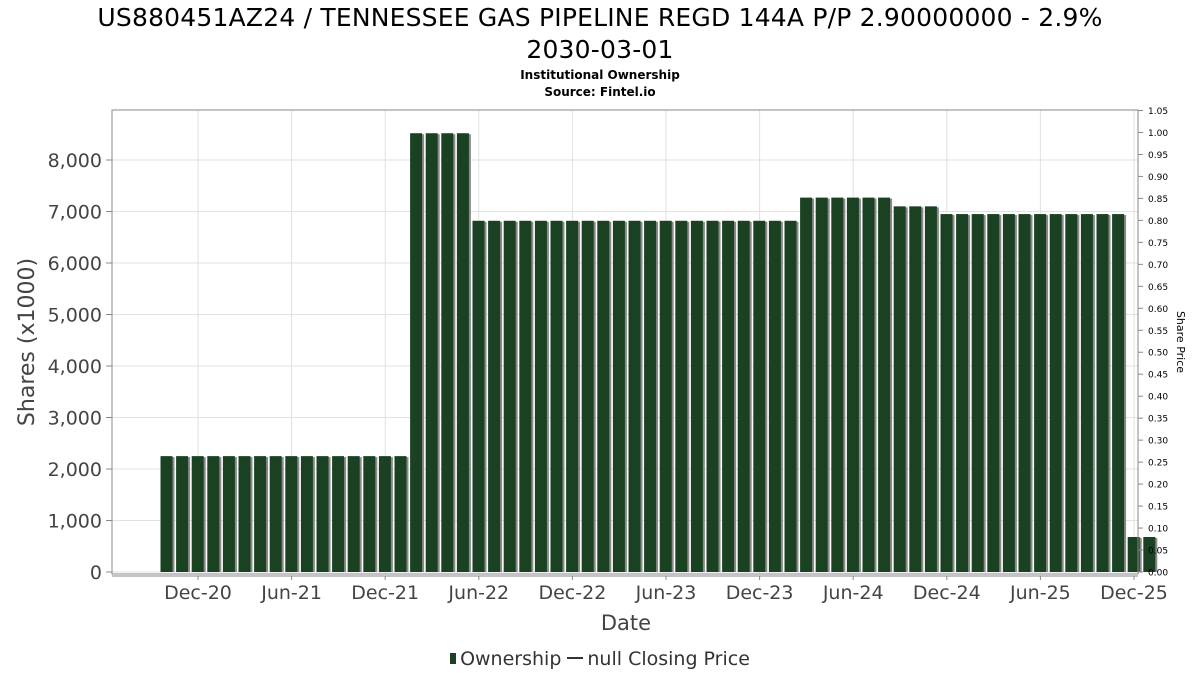 This screenshot has width=1200, height=675. What do you see at coordinates (1158, 200) in the screenshot?
I see `y2-tick-label: 0.85` at bounding box center [1158, 200].